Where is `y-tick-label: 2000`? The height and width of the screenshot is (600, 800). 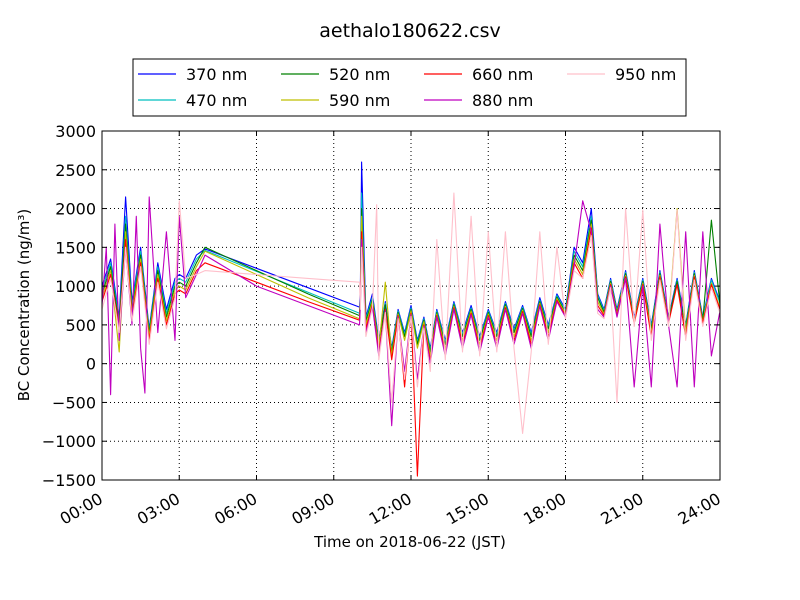
y-tick-label: 2000 is located at coordinates (75, 209).